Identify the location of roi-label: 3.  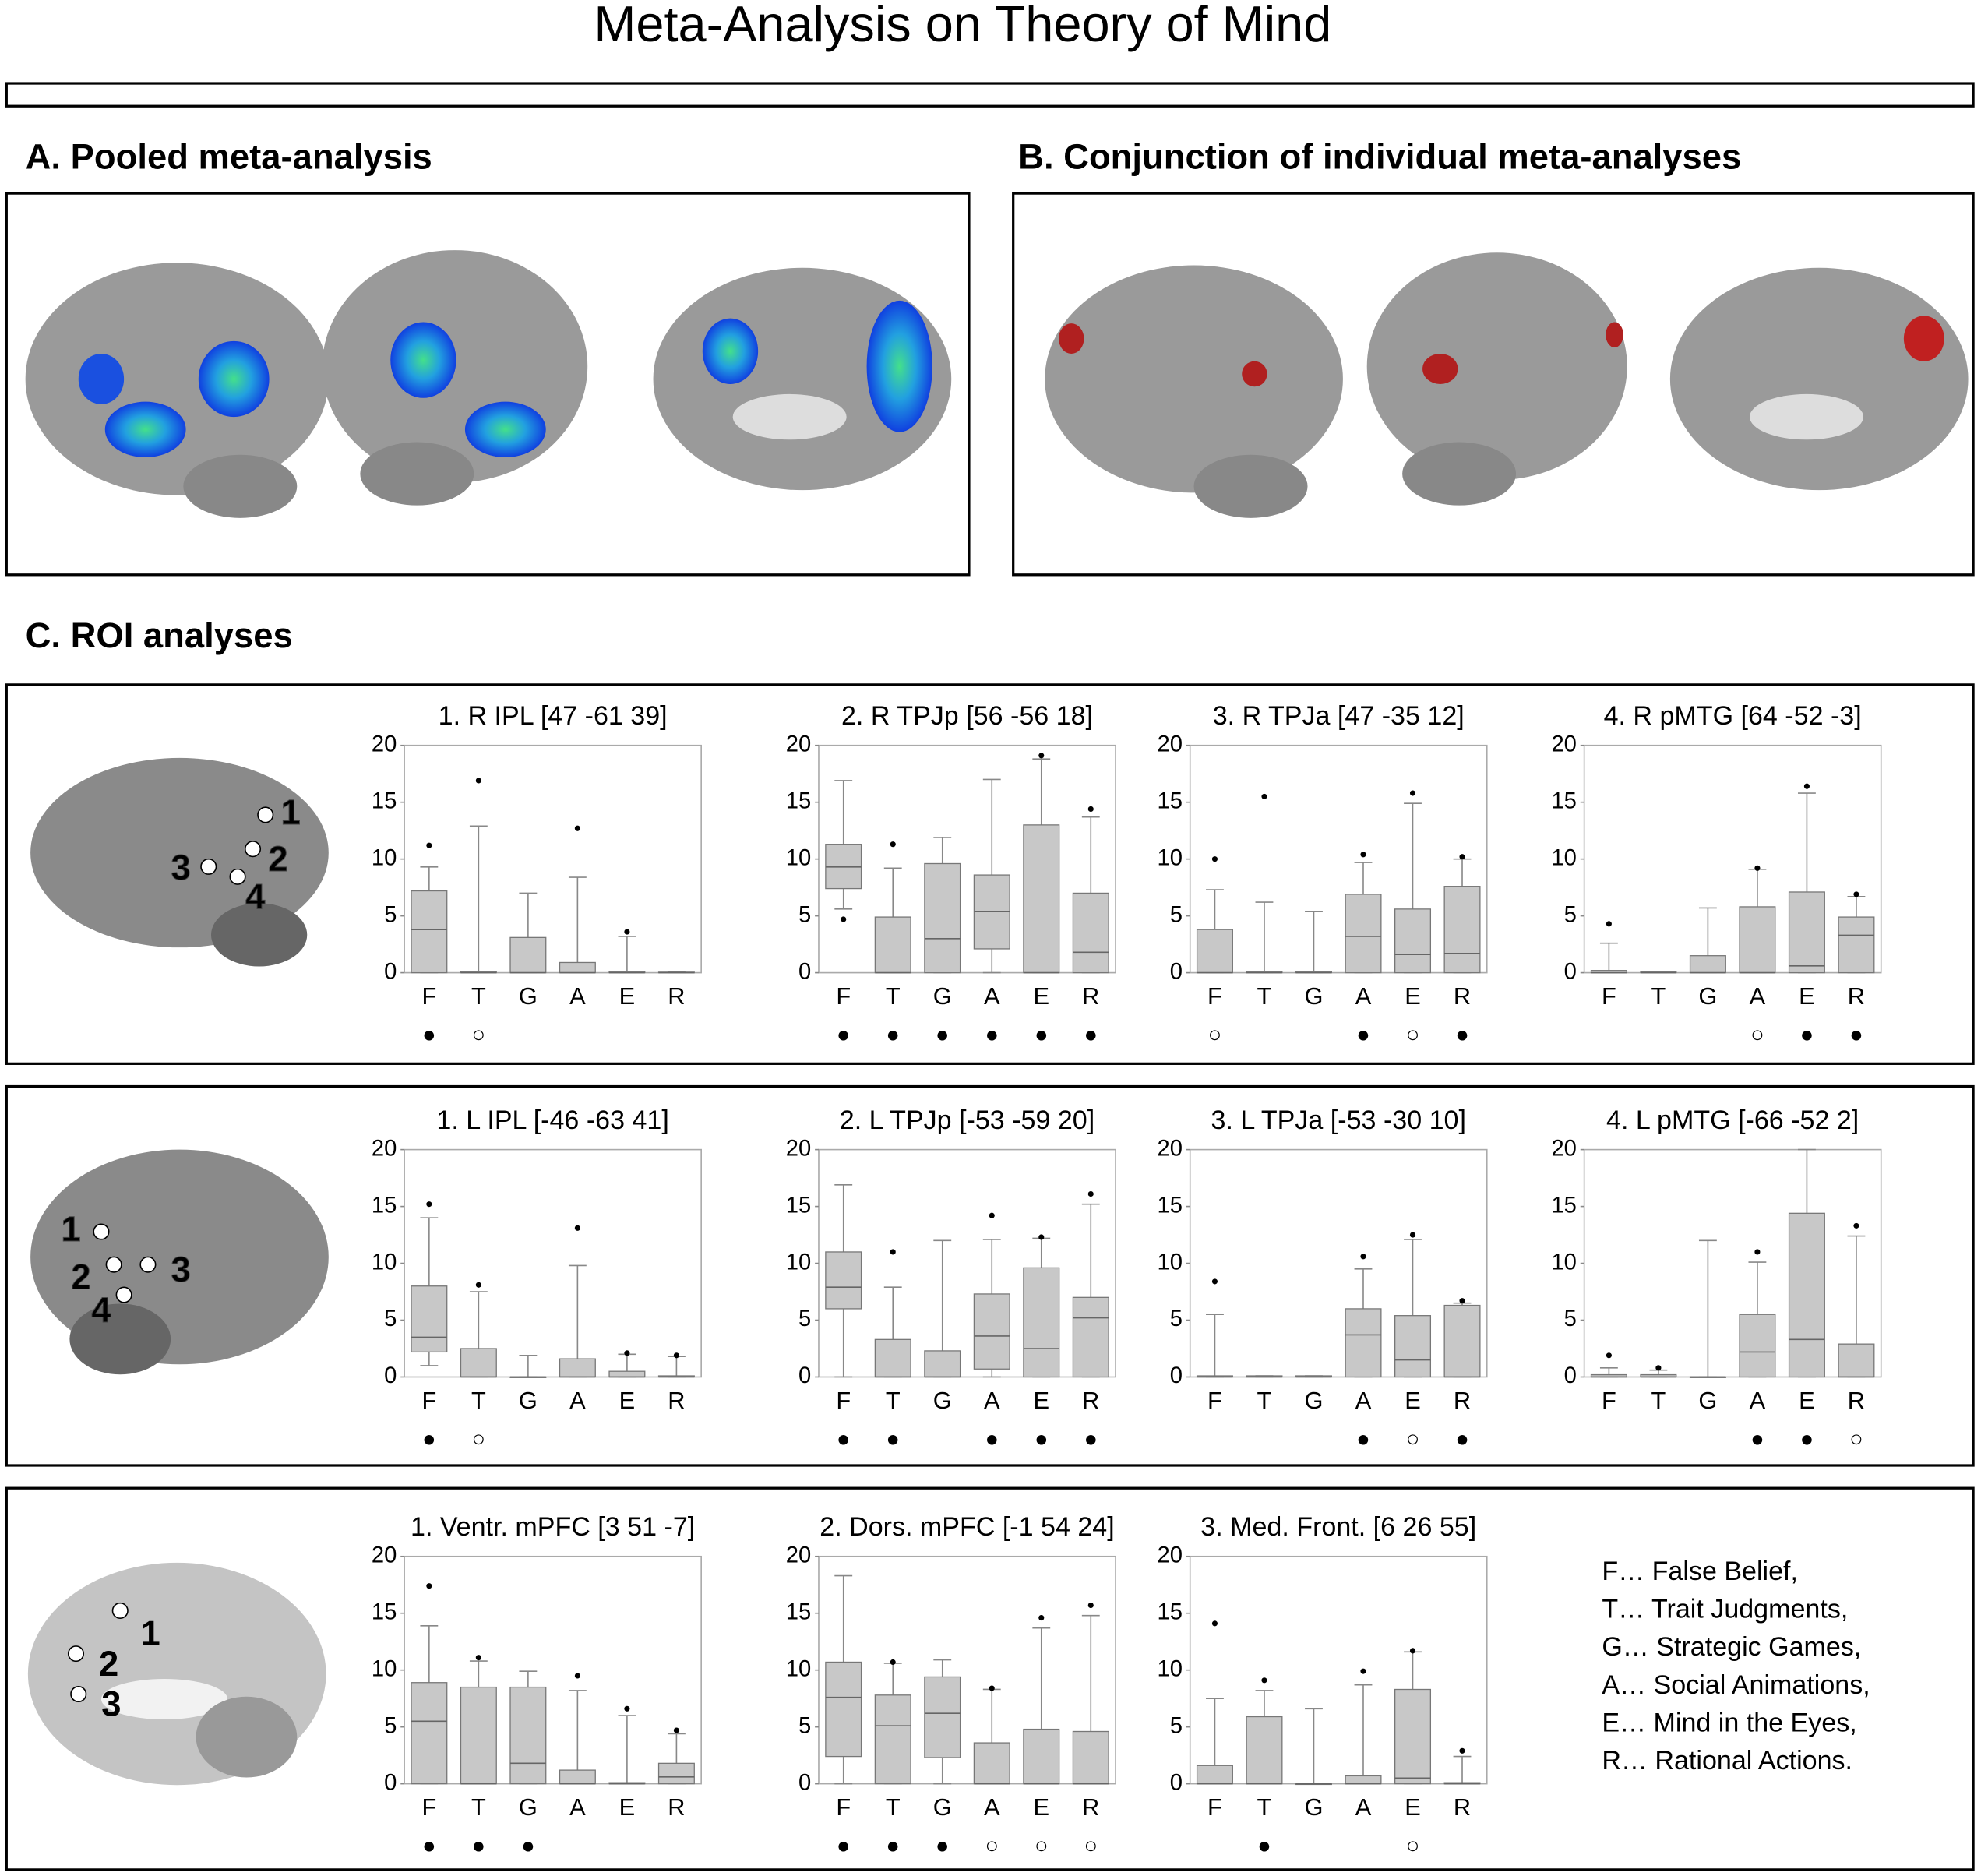
(111, 1704).